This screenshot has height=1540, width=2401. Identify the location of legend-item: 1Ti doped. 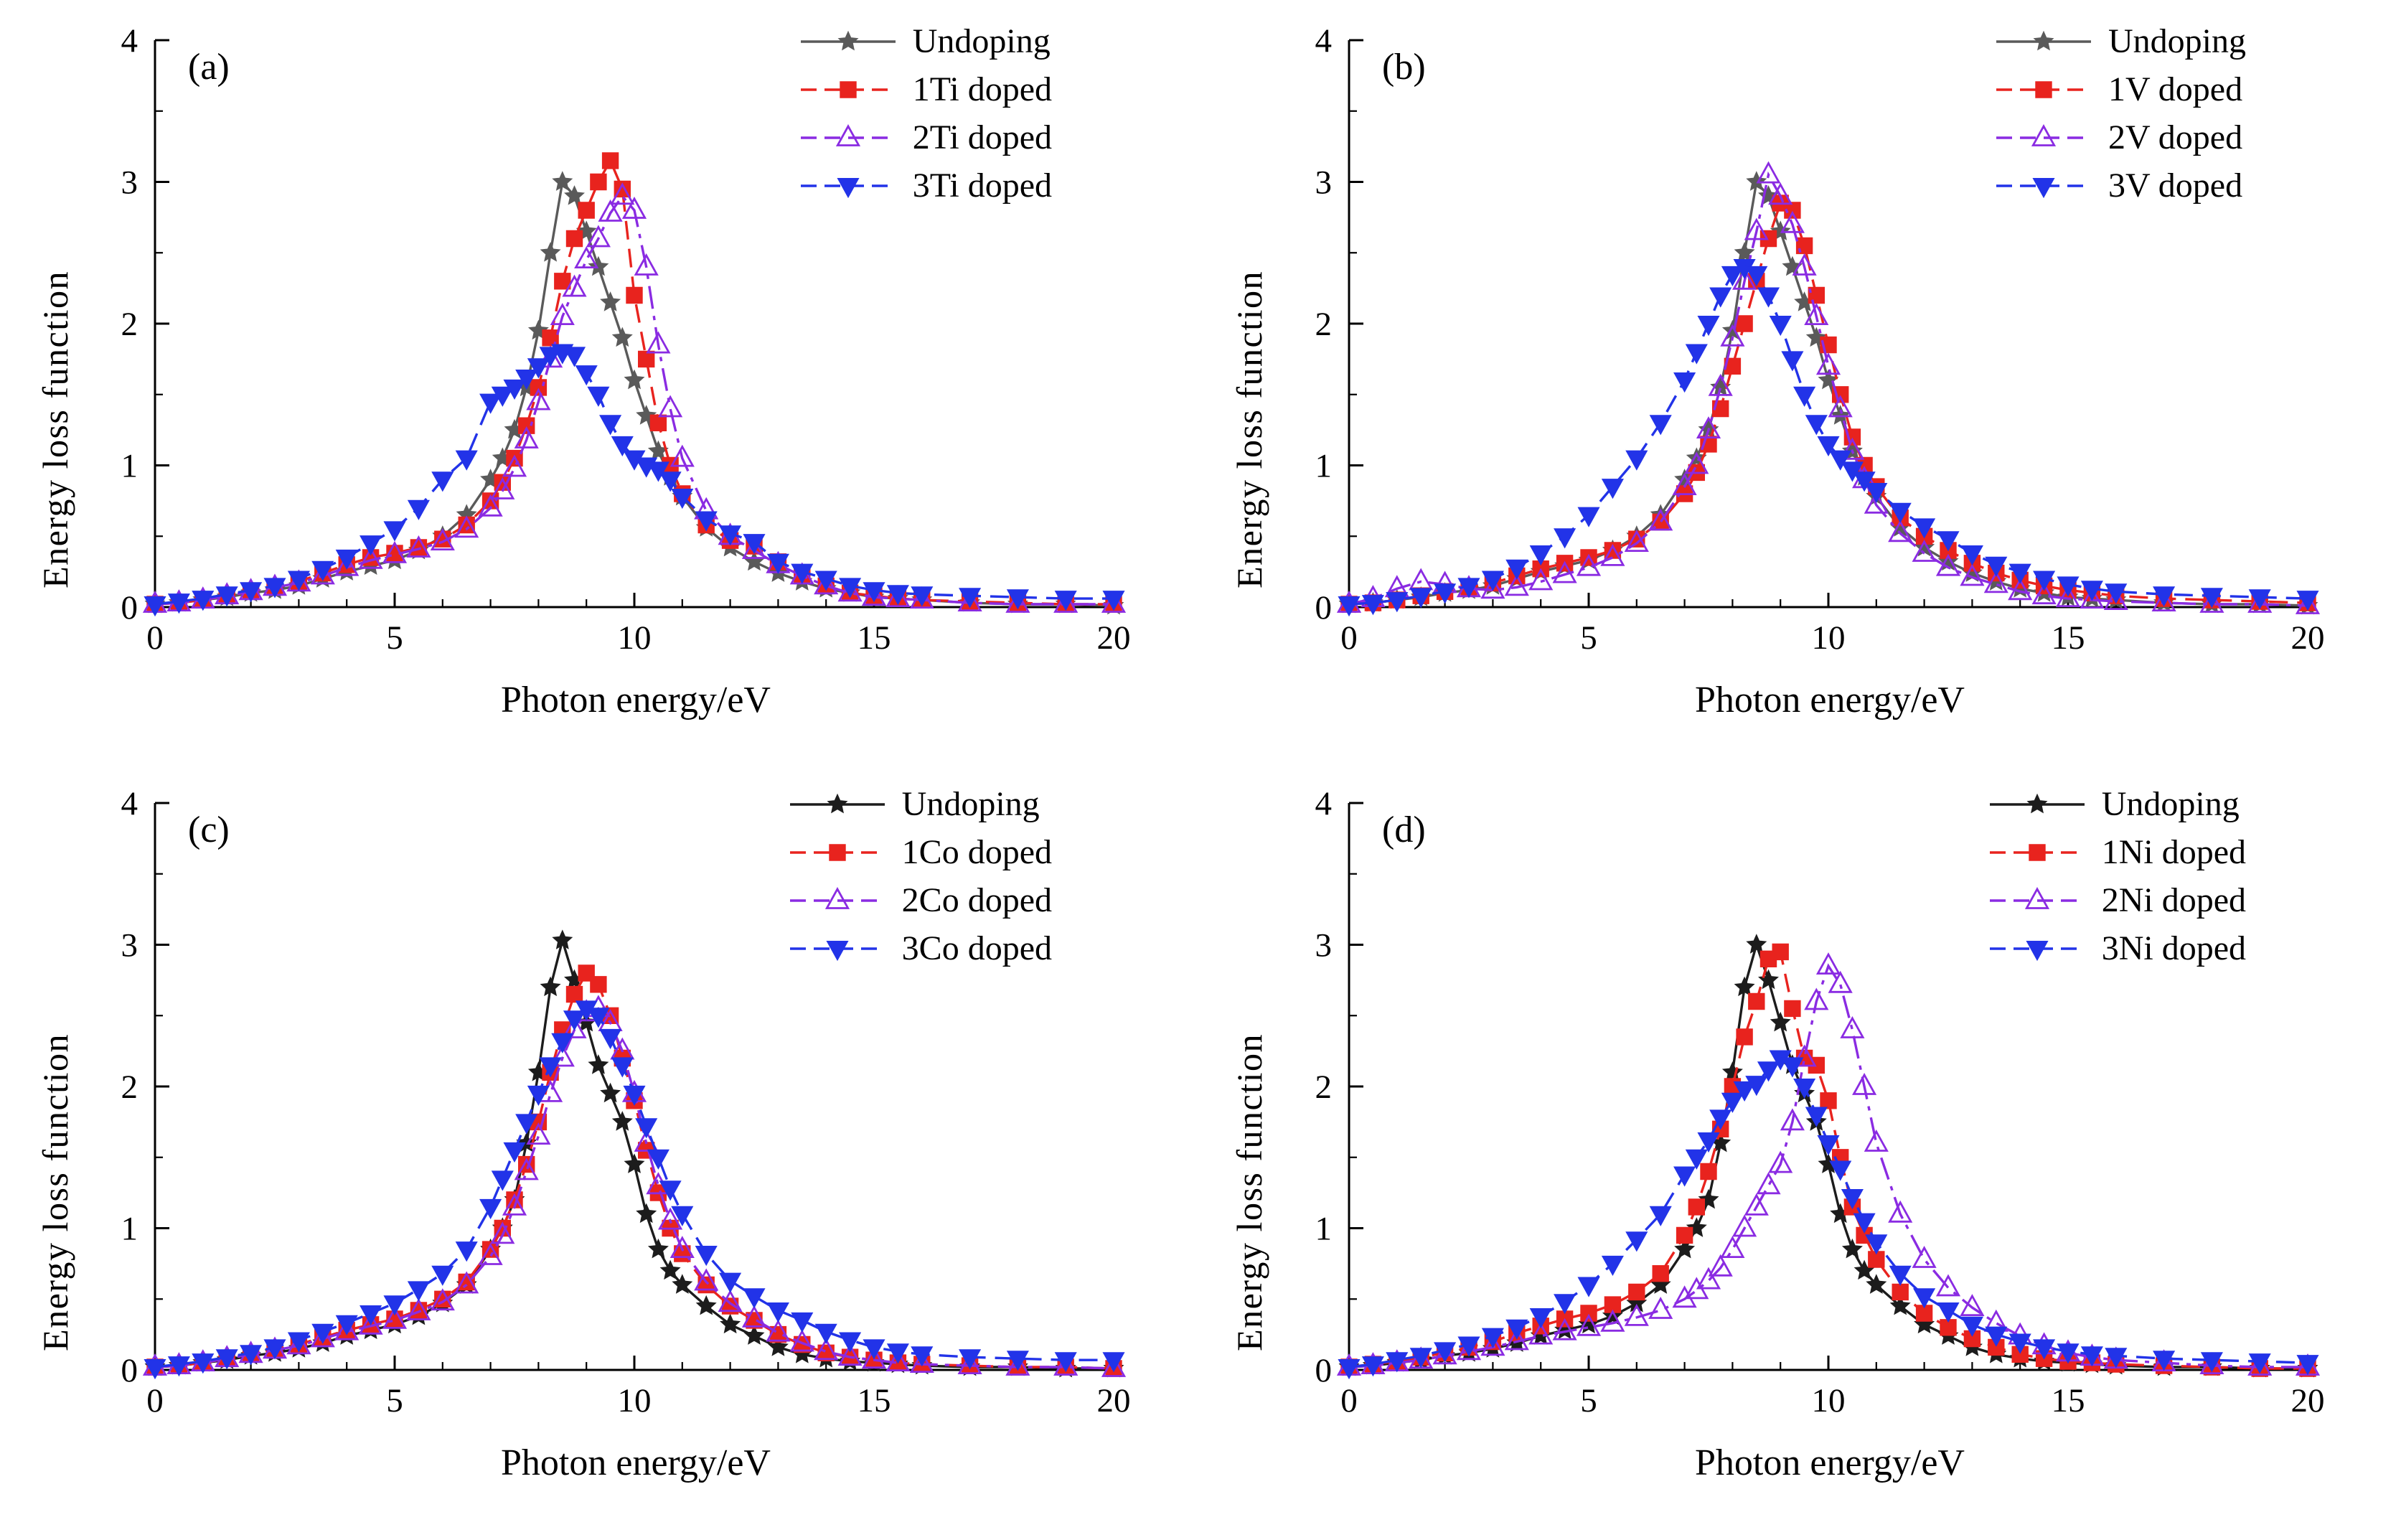
(925, 89).